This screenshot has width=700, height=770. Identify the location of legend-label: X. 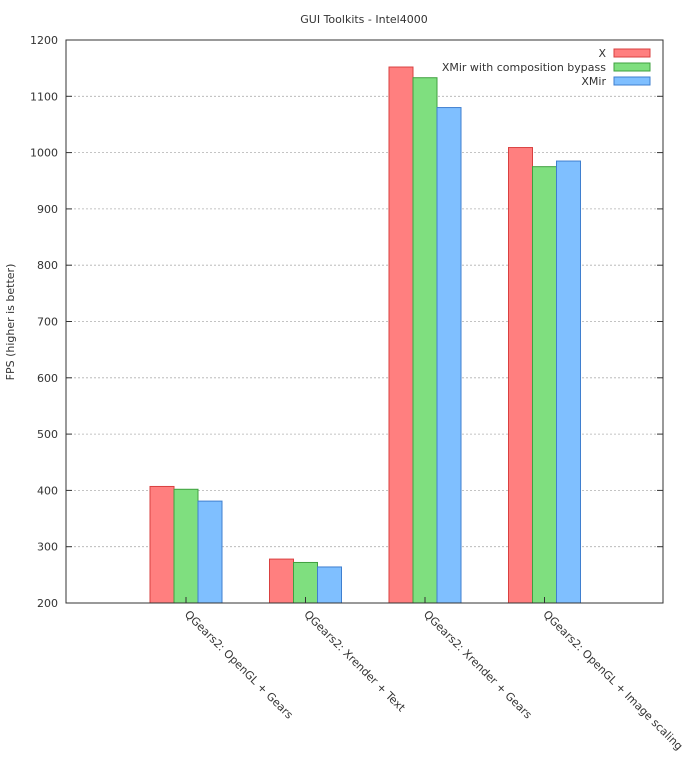
(602, 53).